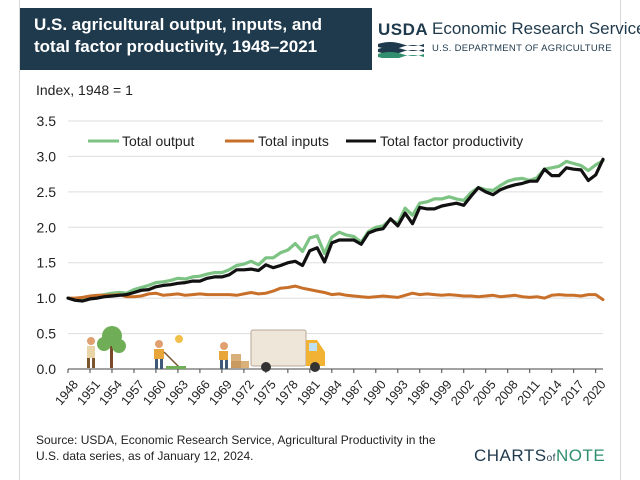  What do you see at coordinates (234, 355) in the screenshot?
I see `worker-with-boxes-icon` at bounding box center [234, 355].